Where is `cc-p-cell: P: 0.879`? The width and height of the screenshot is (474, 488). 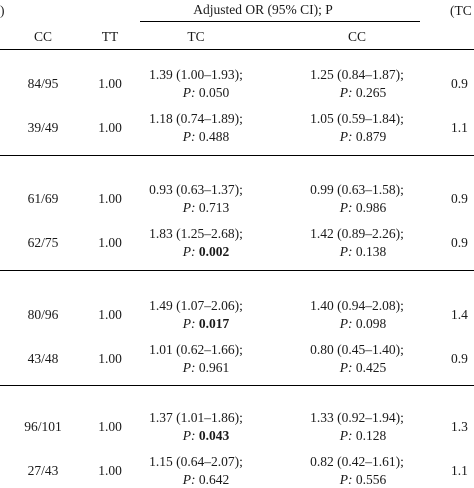
cc-p-cell: P: 0.879 is located at coordinates (363, 137).